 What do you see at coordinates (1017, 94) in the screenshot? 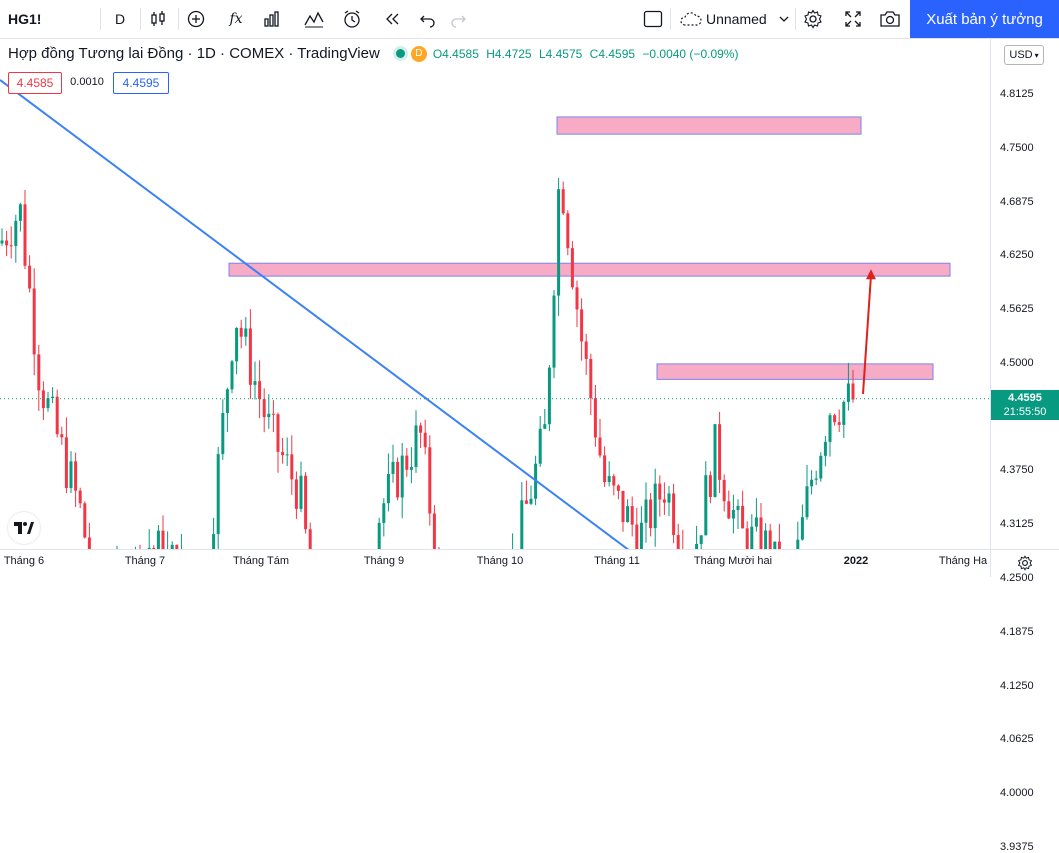
I see `price-tick-label: 4.8125` at bounding box center [1017, 94].